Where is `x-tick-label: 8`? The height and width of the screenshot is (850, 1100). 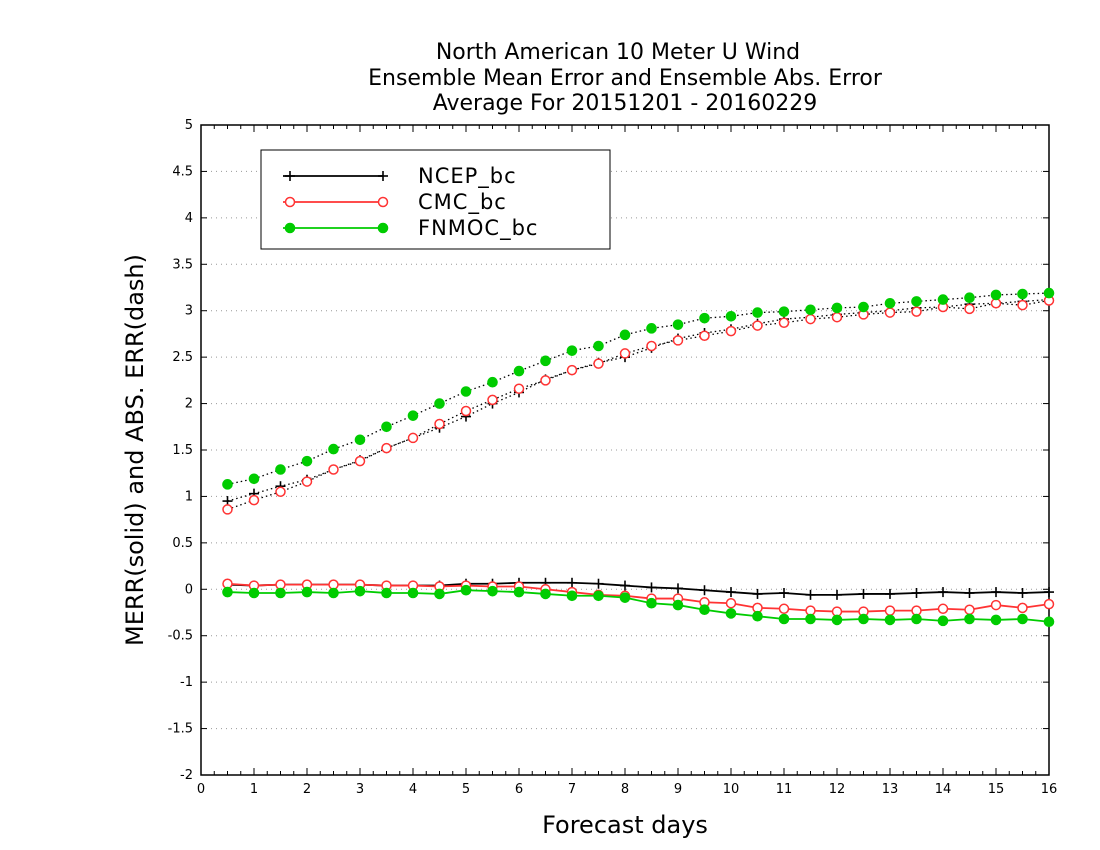 x-tick-label: 8 is located at coordinates (625, 789).